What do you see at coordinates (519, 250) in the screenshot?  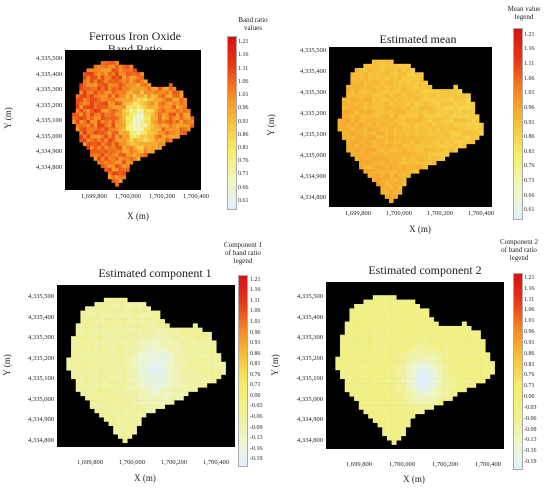 I see `legend-title-line: of band ratio` at bounding box center [519, 250].